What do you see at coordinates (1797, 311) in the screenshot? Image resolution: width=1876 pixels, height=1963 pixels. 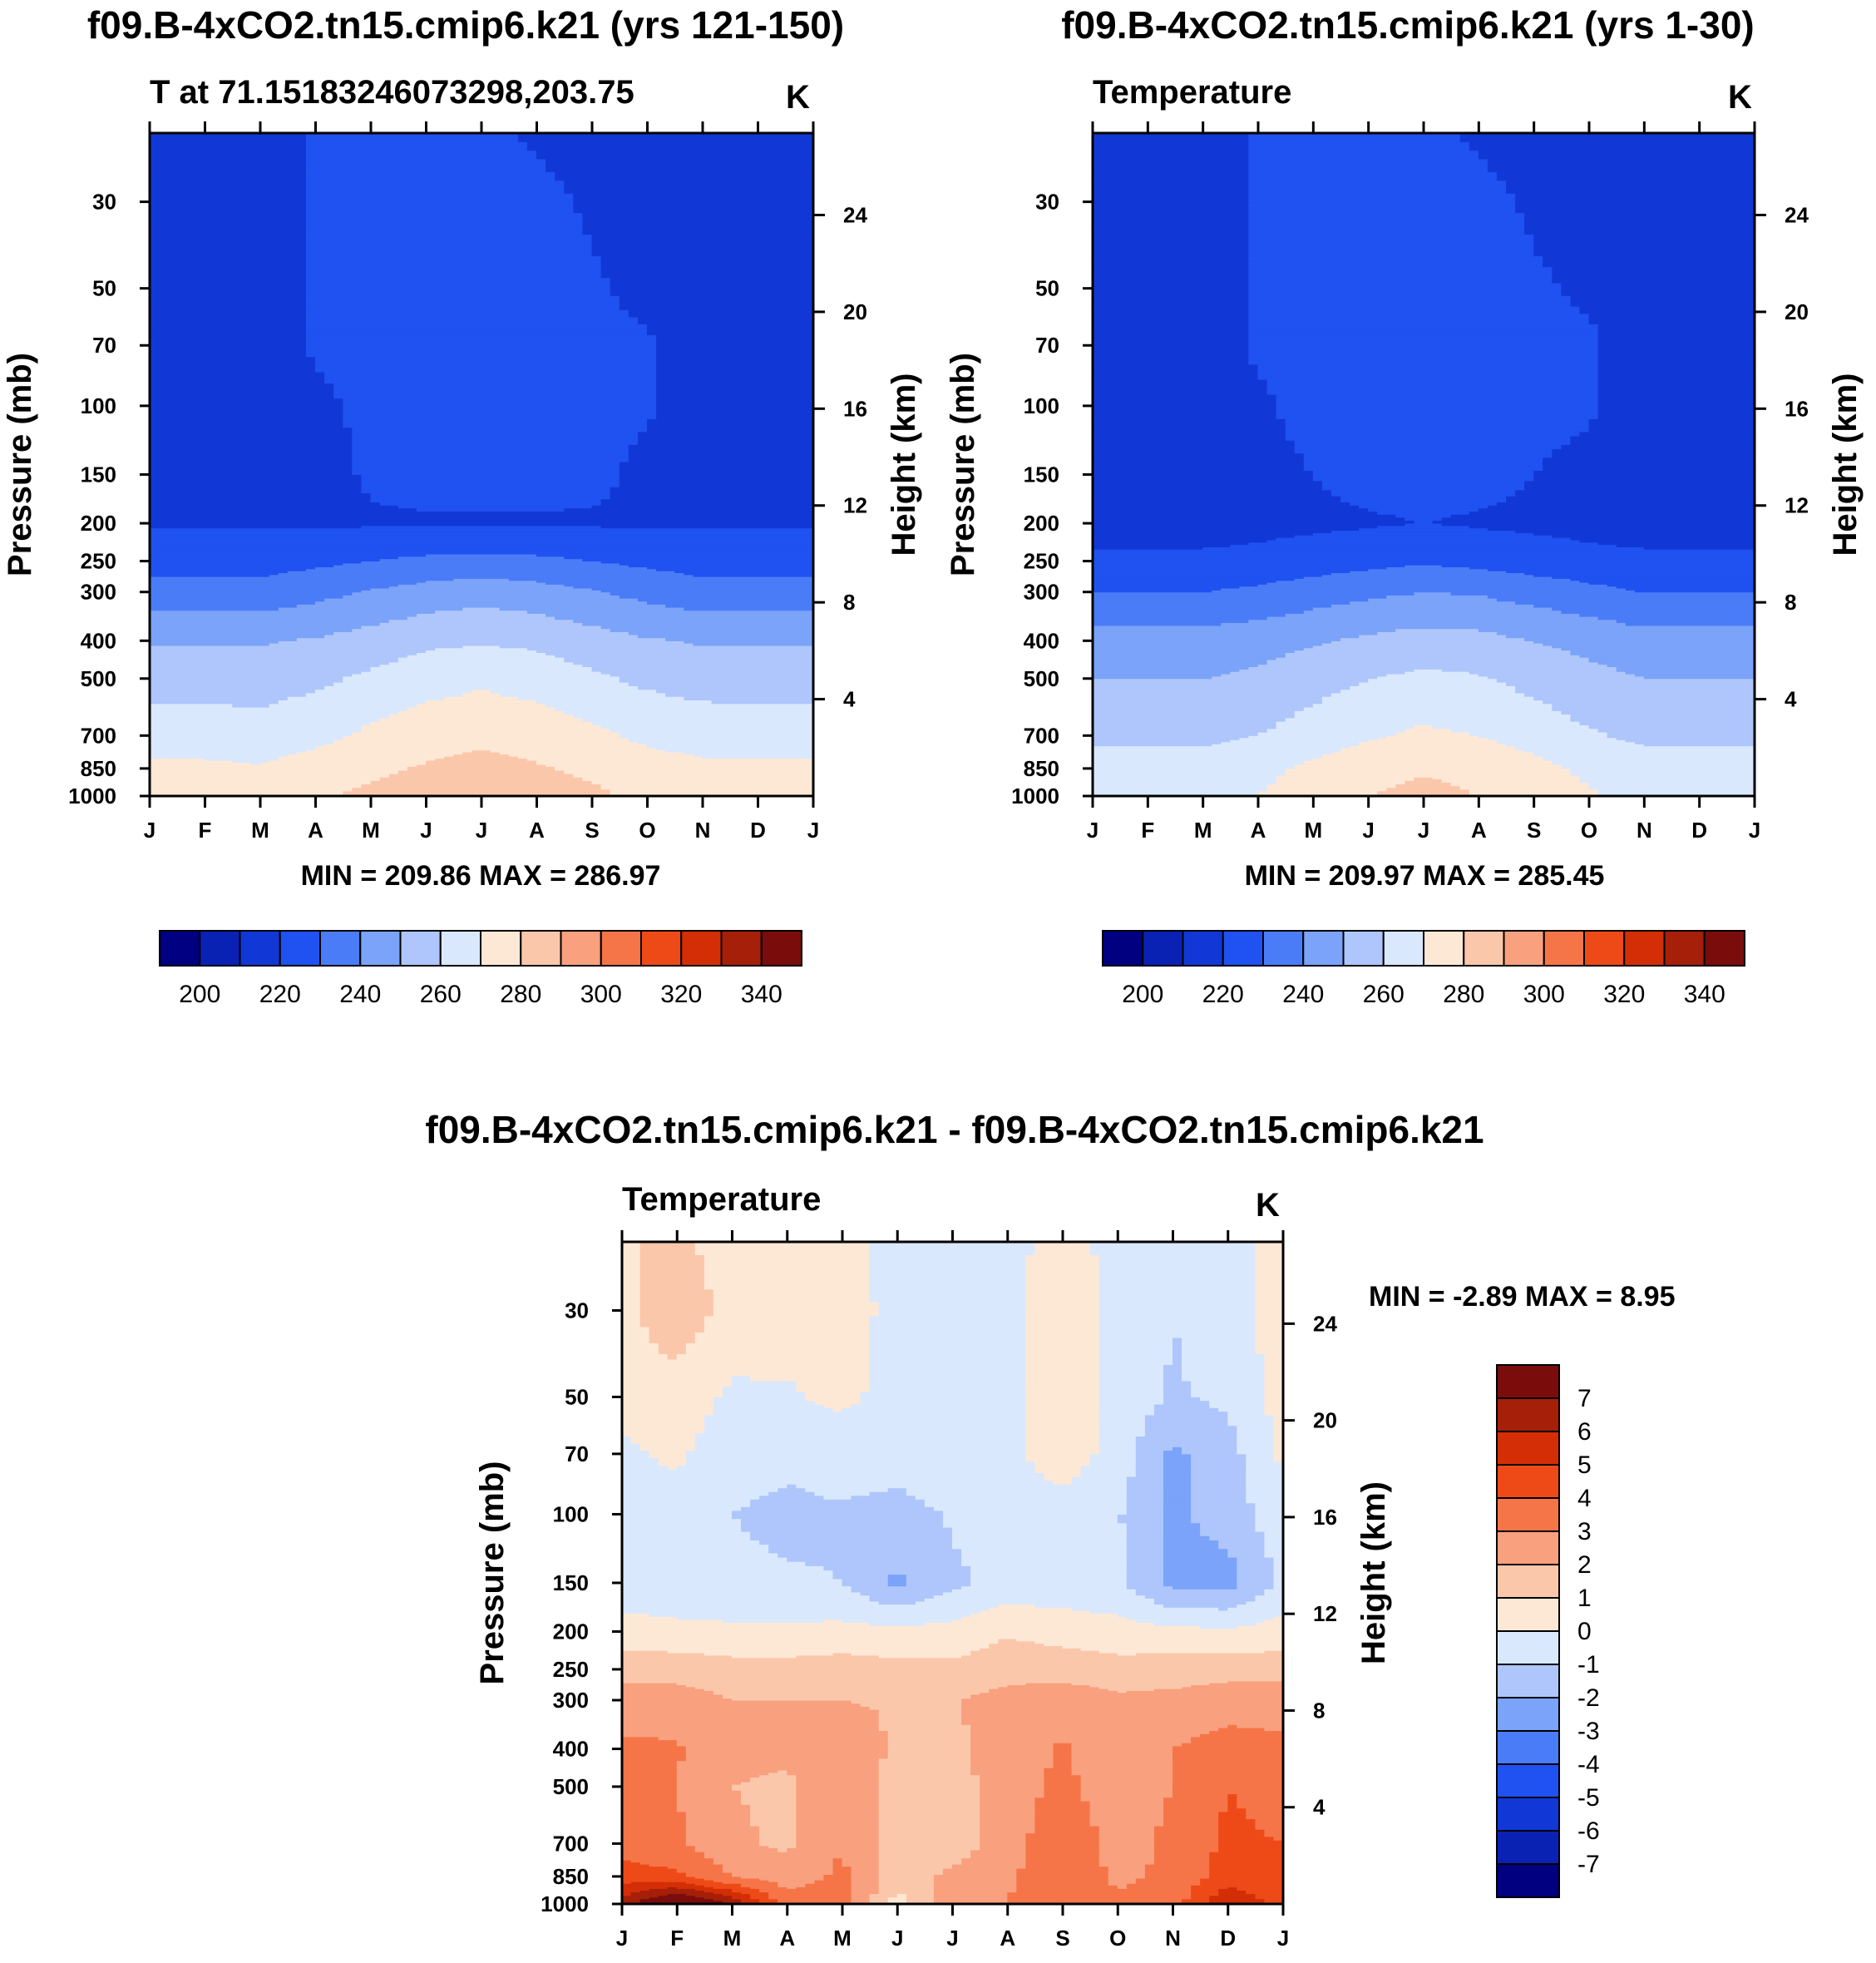 I see `y-right-tick-label: 20` at bounding box center [1797, 311].